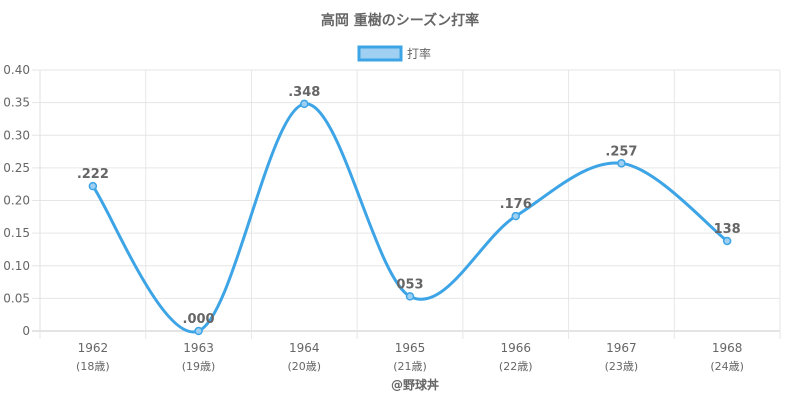  What do you see at coordinates (93, 348) in the screenshot?
I see `x-tick-label: 1962` at bounding box center [93, 348].